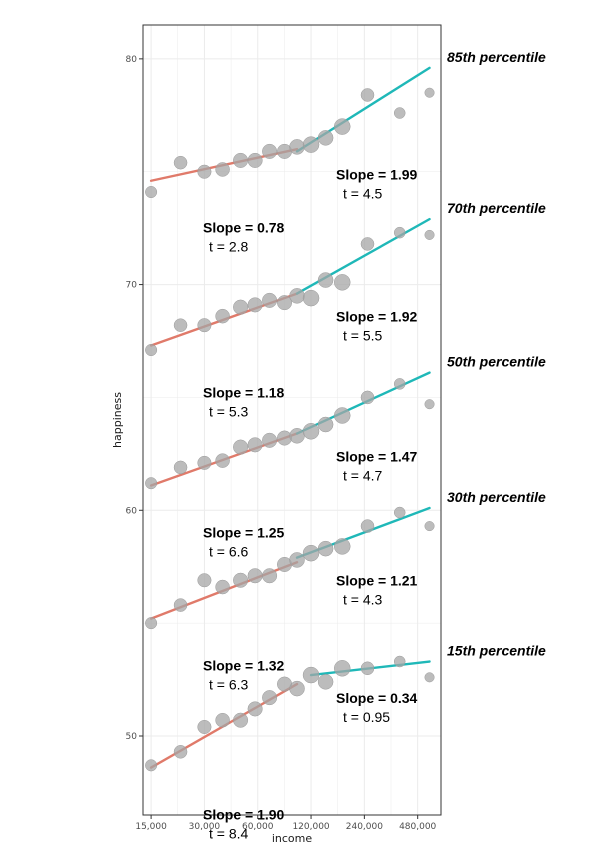 The height and width of the screenshot is (859, 596). I want to click on x-tick-label: 15,000, so click(151, 827).